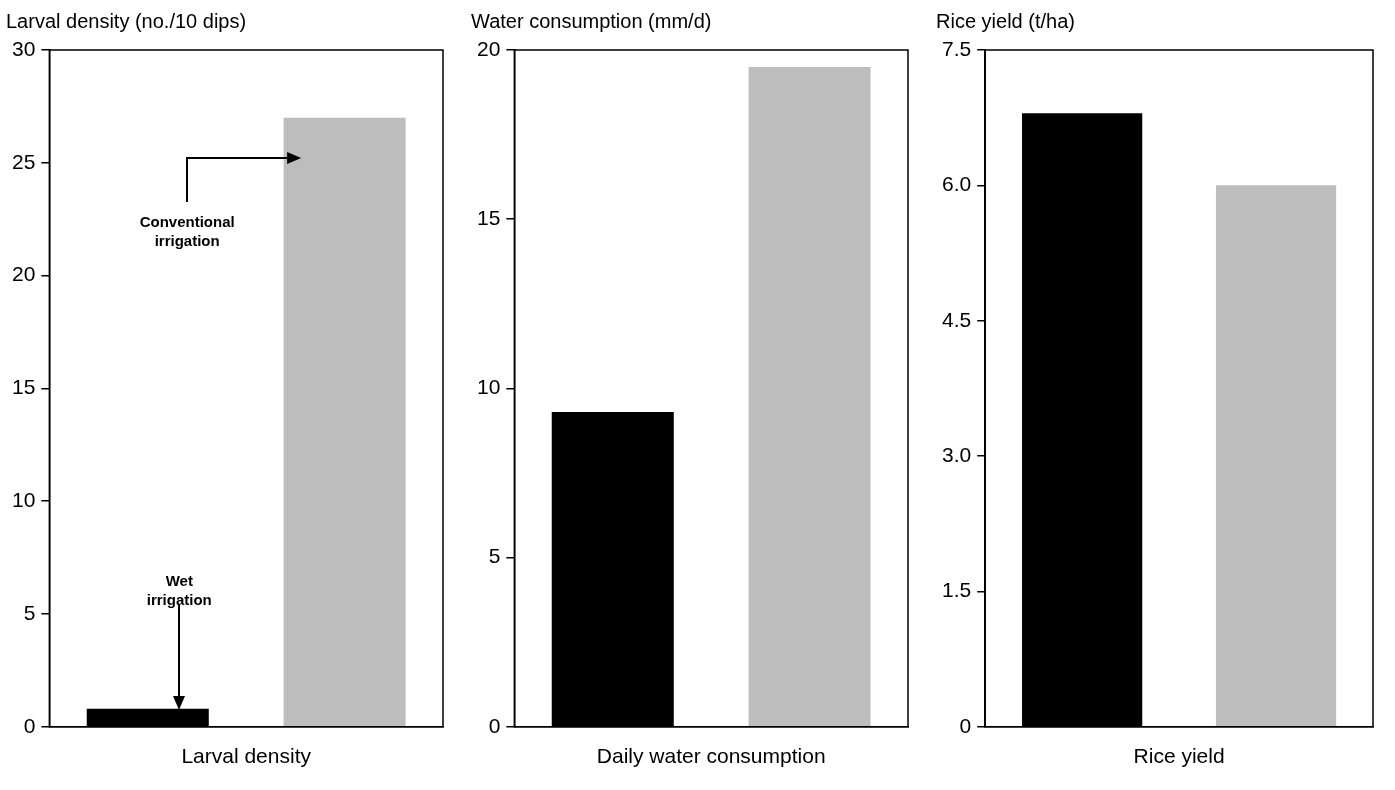  Describe the element at coordinates (956, 319) in the screenshot. I see `y-tick-label: 4.5` at that location.